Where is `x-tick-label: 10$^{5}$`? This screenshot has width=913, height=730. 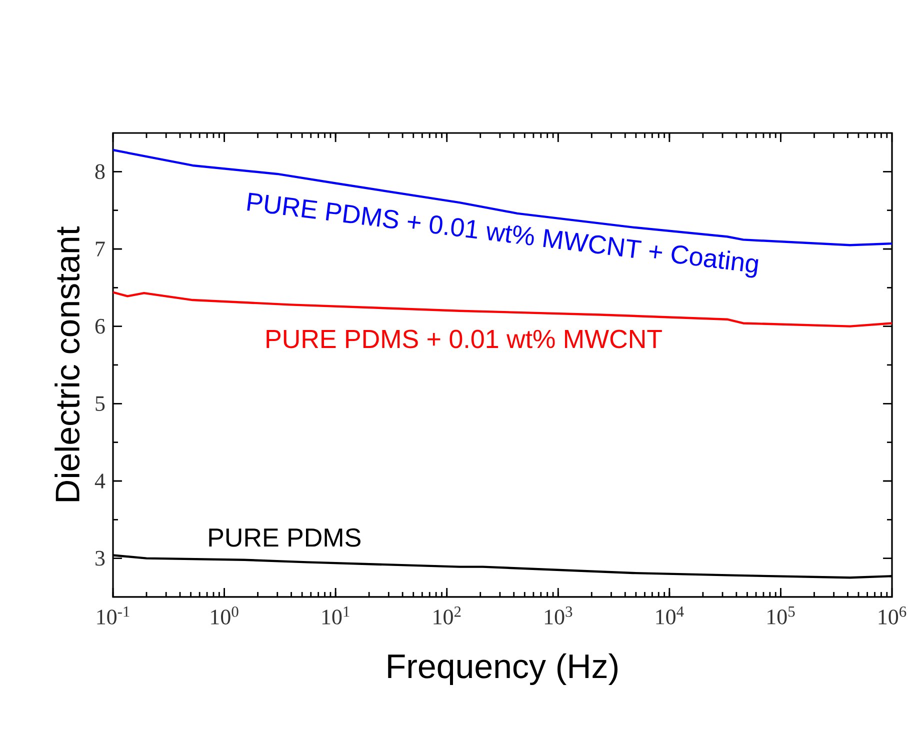
x-tick-label: 10$^{5}$ is located at coordinates (781, 615).